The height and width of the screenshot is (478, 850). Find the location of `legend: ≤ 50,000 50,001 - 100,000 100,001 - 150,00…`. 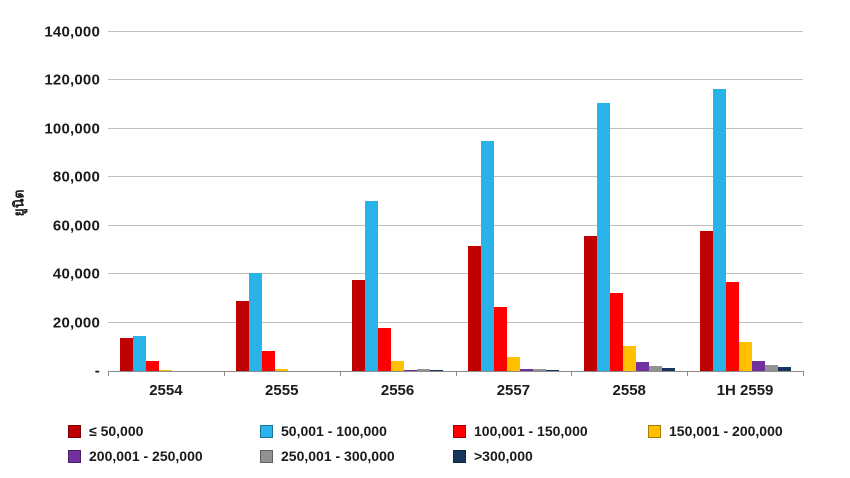

legend: ≤ 50,000 50,001 - 100,000 100,001 - 150,00… is located at coordinates (425, 443).